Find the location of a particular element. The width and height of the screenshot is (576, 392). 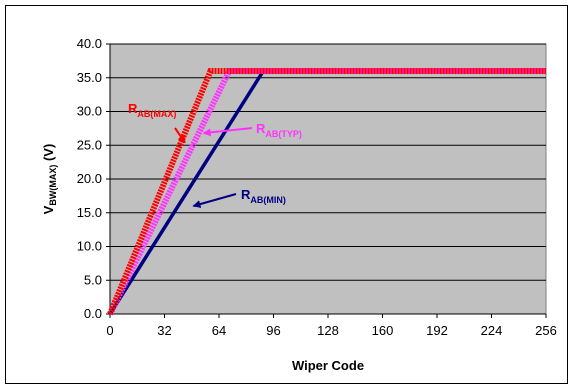

y-tick-label: 40.0 is located at coordinates (89, 43).